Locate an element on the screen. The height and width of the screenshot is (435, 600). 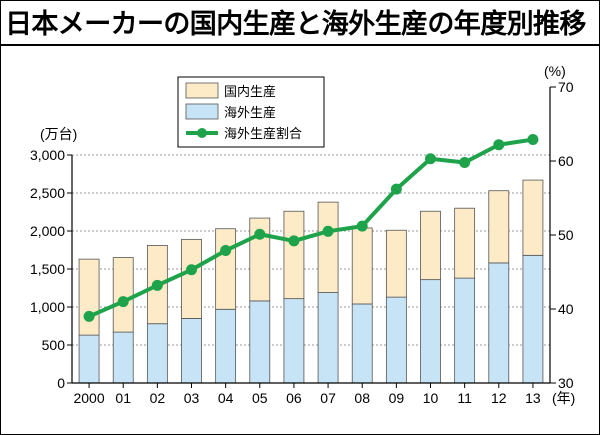
x-tick-label: 2000 is located at coordinates (88, 398).